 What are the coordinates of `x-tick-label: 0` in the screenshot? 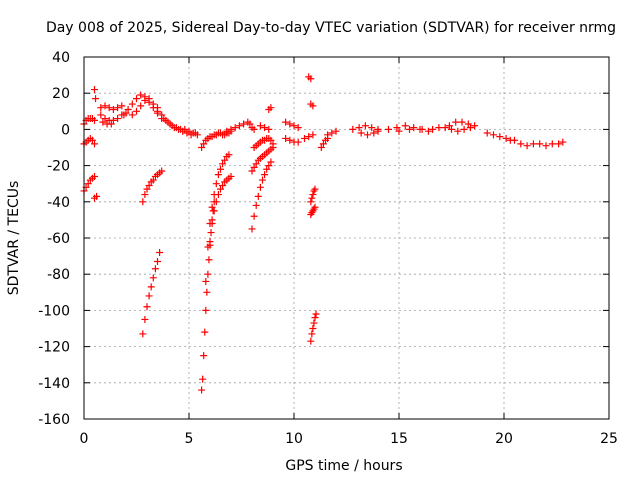 It's located at (84, 439).